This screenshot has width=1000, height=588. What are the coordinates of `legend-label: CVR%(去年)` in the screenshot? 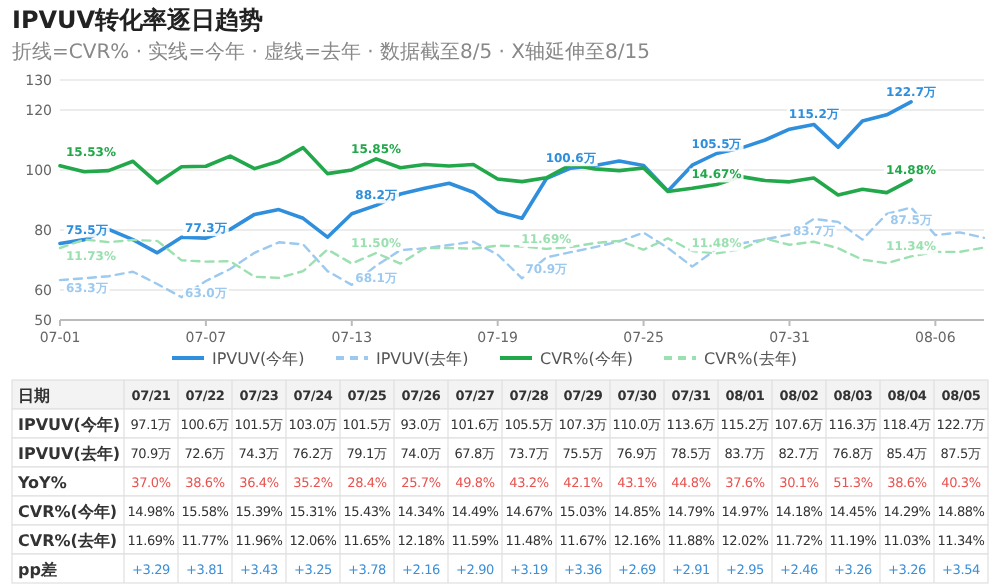 It's located at (750, 359).